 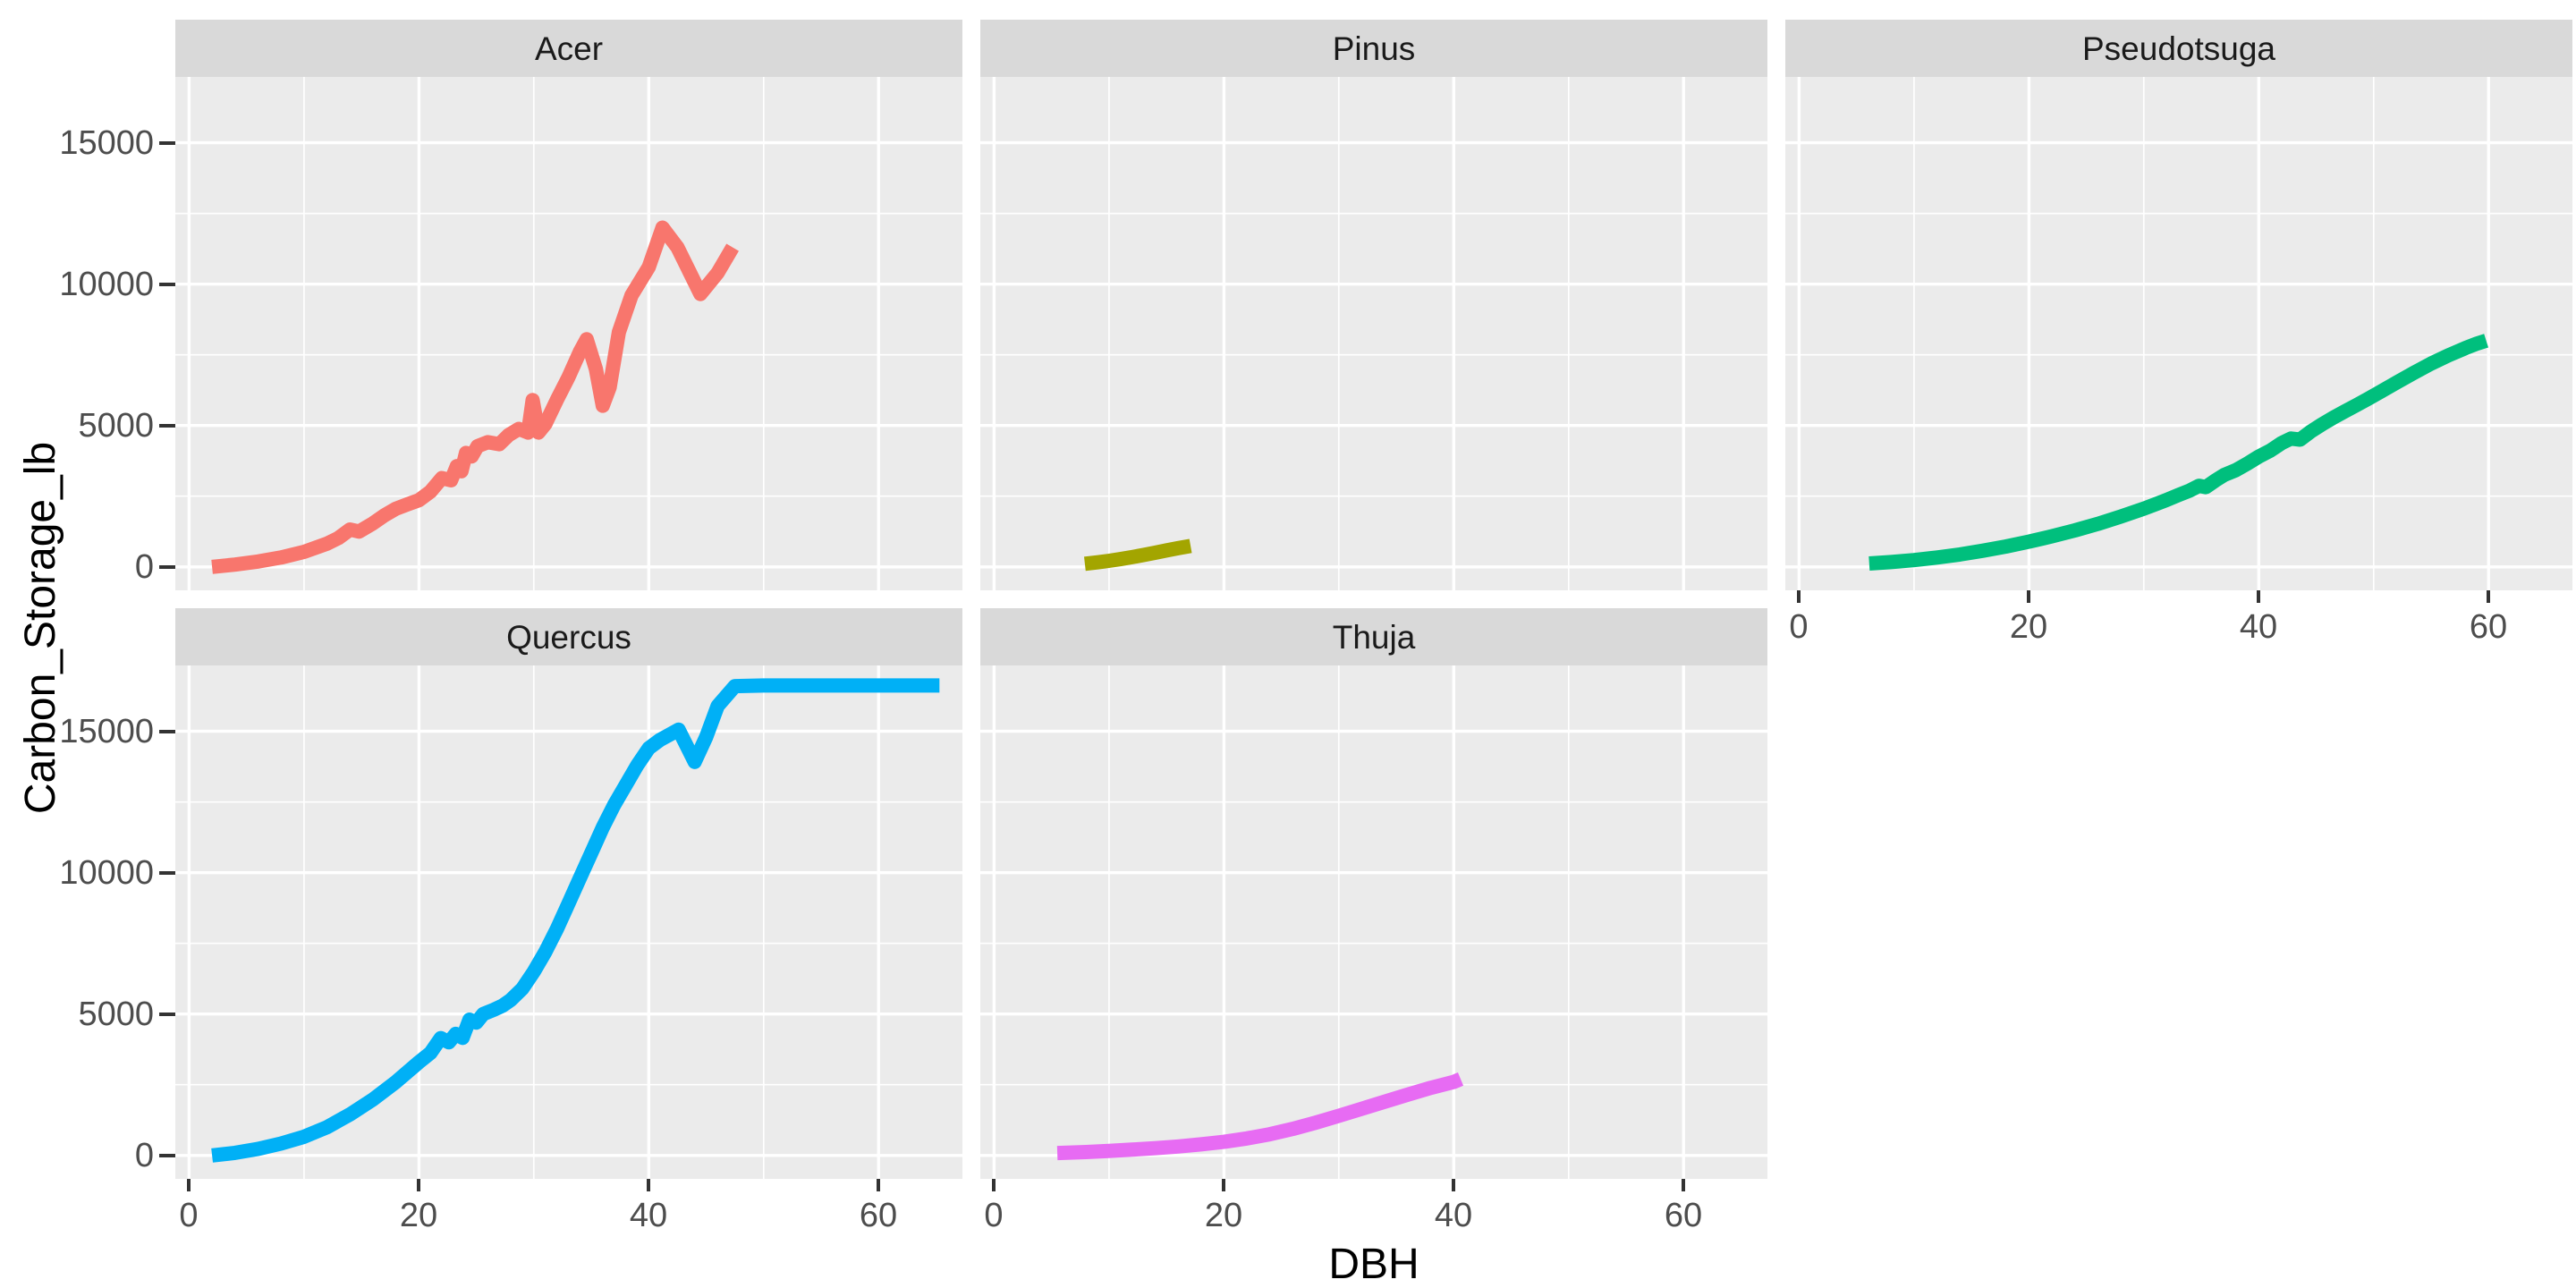 What do you see at coordinates (1373, 1264) in the screenshot?
I see `x-axis-title: DBH` at bounding box center [1373, 1264].